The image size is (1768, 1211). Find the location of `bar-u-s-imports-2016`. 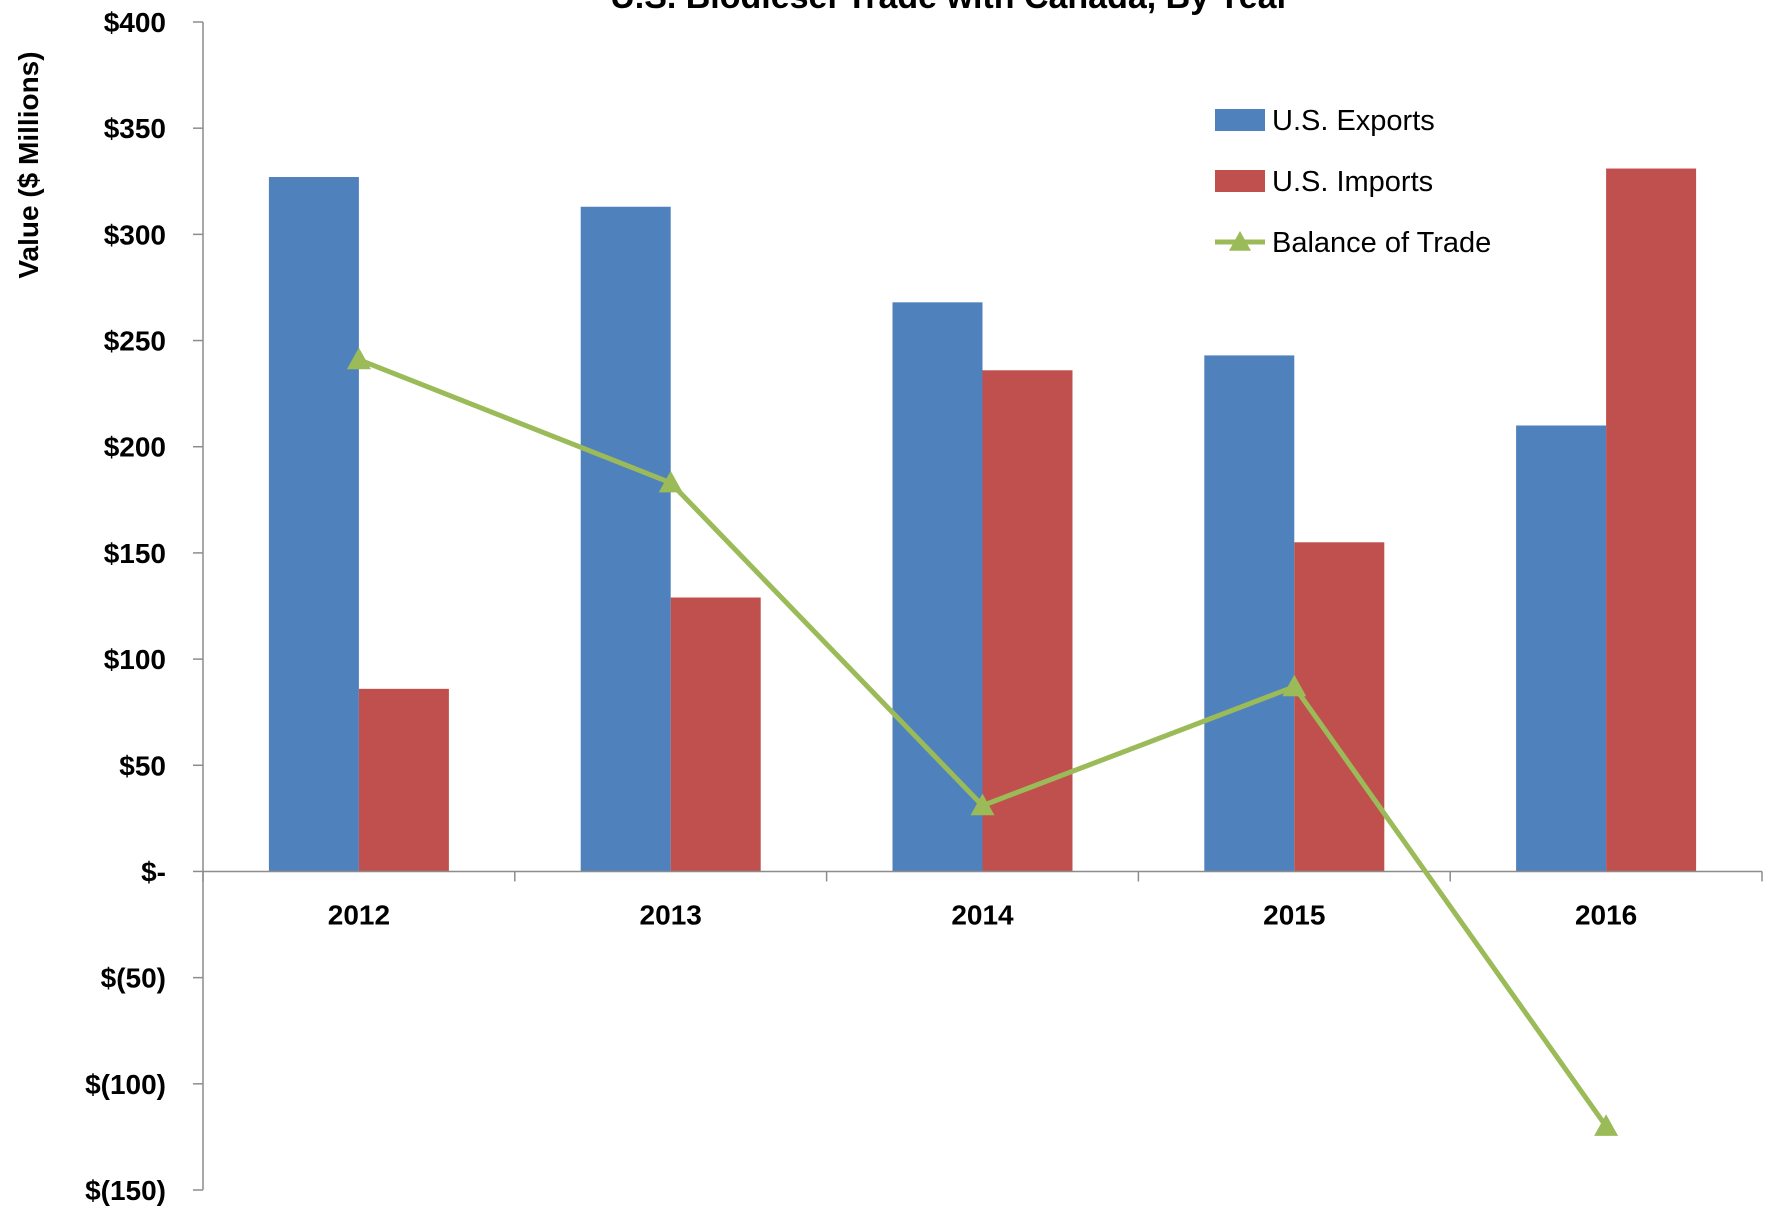

bar-u-s-imports-2016 is located at coordinates (1651, 520).